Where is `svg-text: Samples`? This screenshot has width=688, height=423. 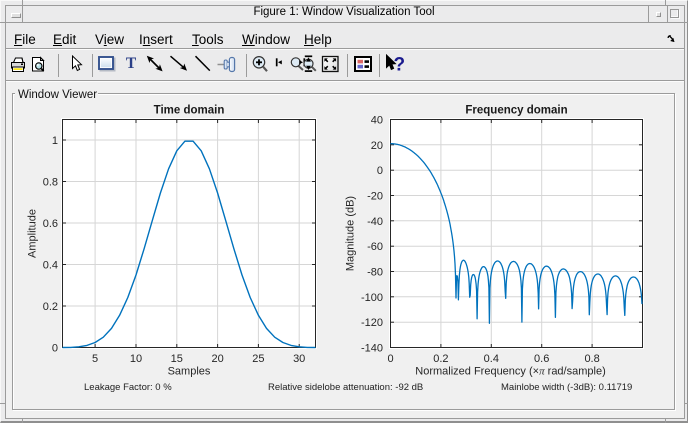
svg-text: Samples is located at coordinates (189, 372).